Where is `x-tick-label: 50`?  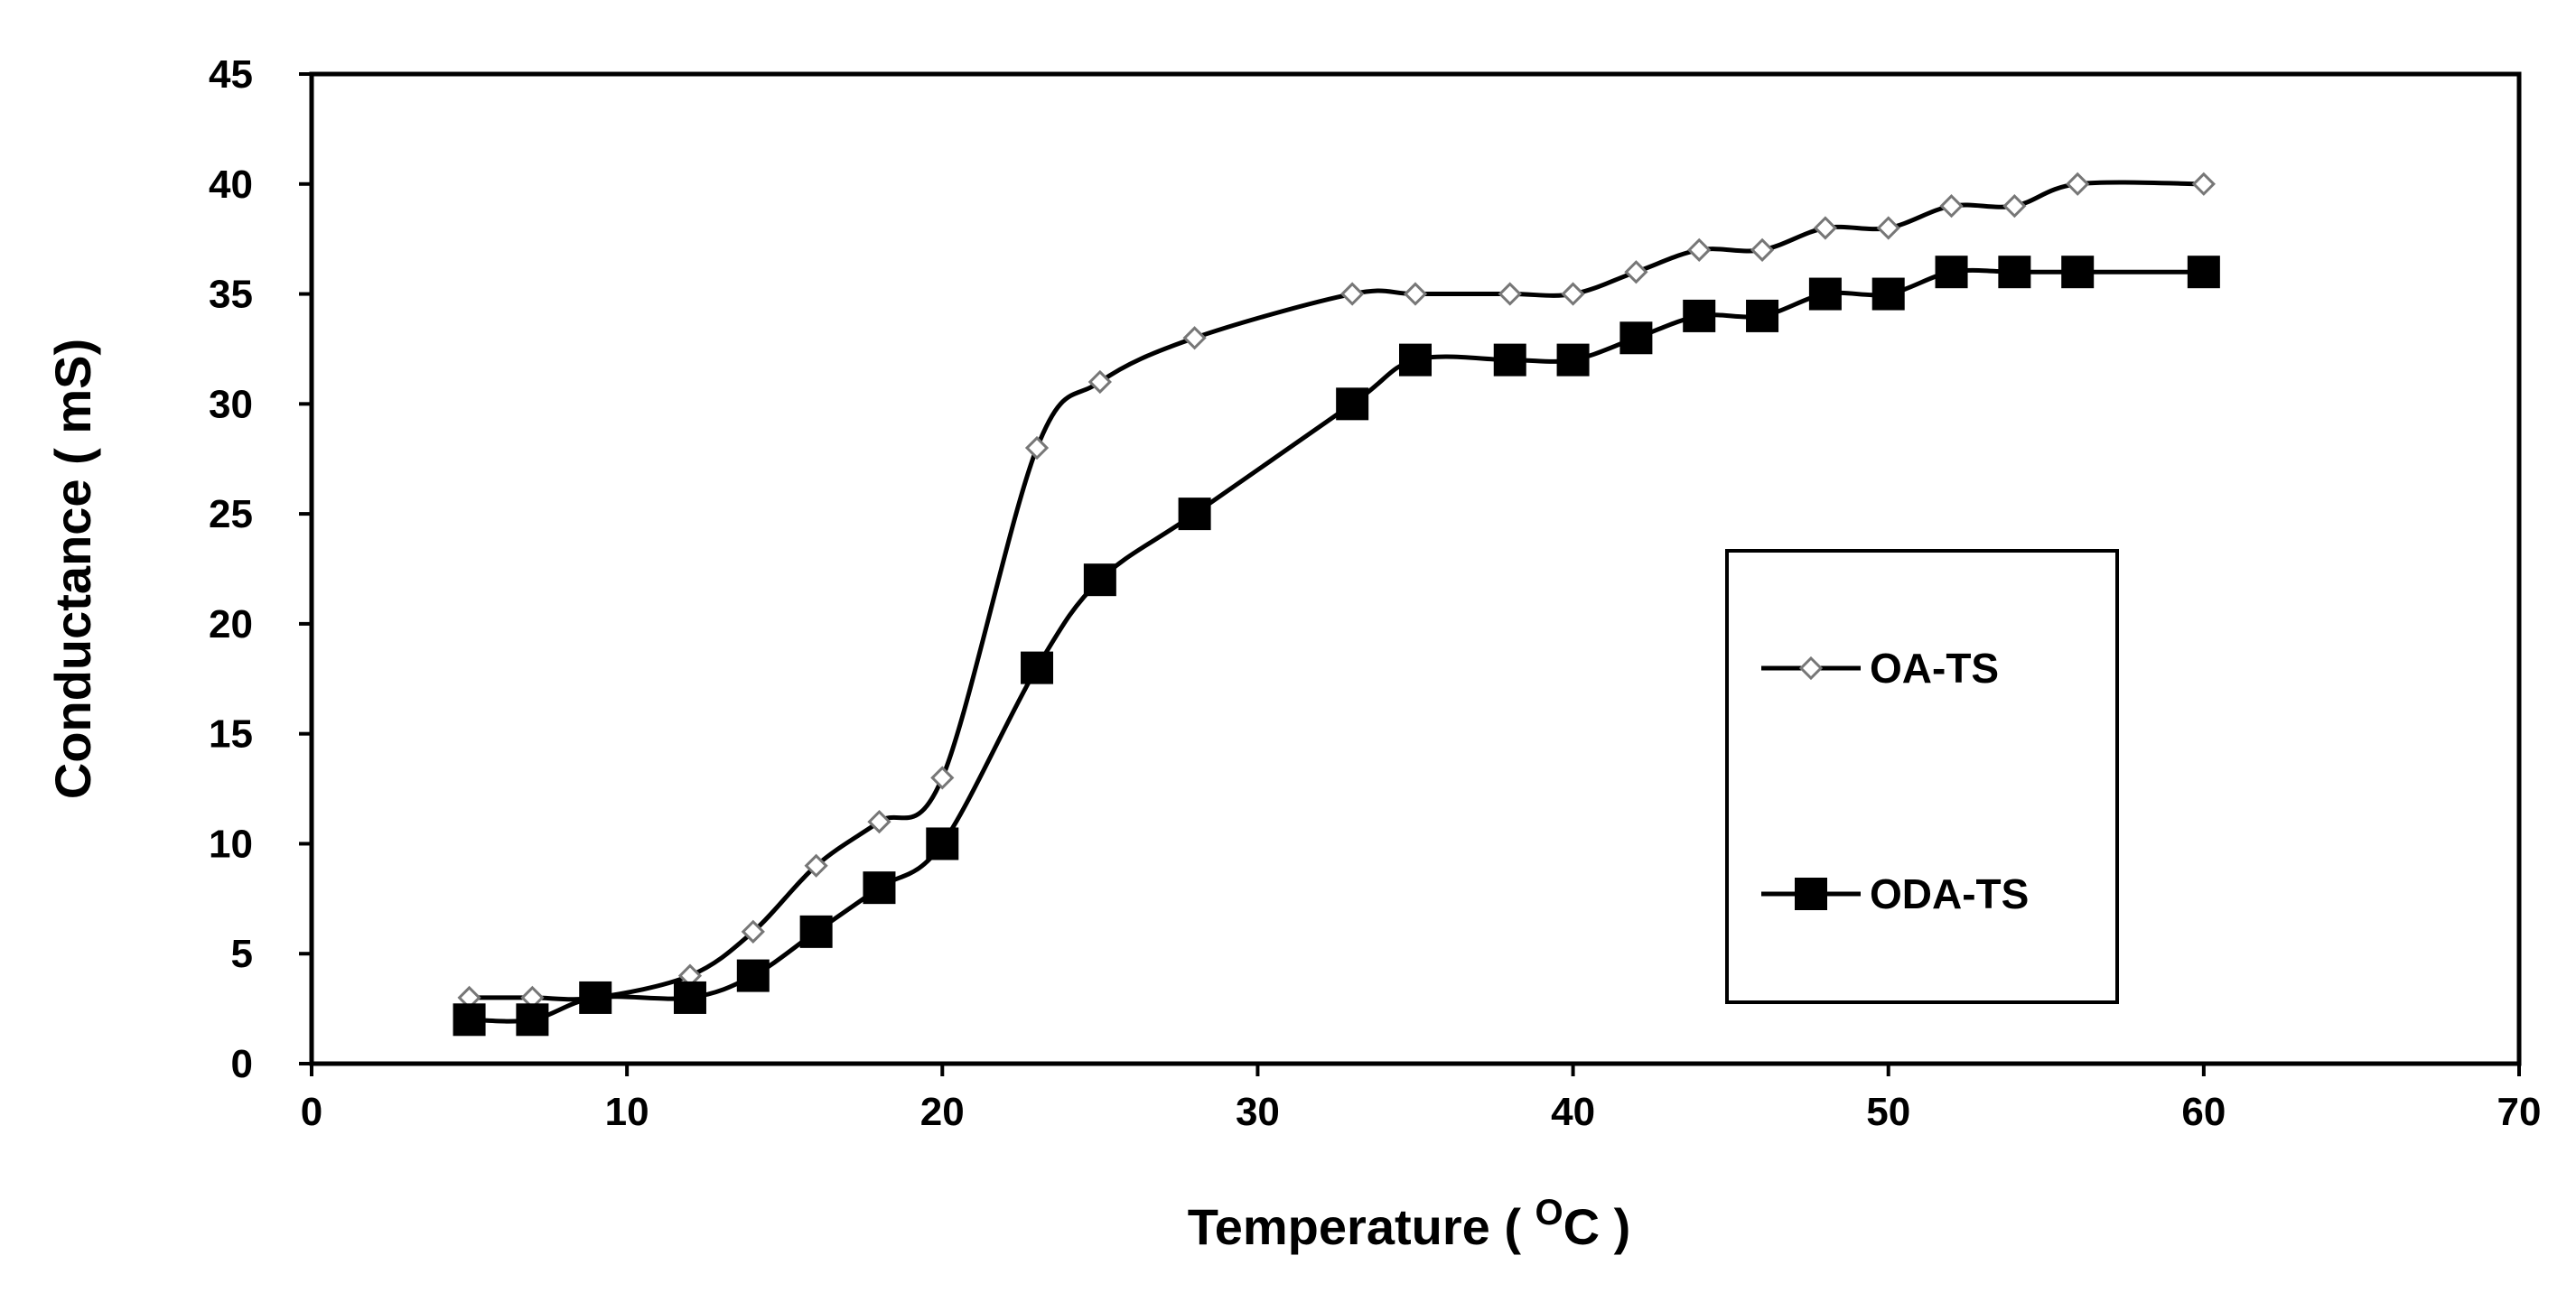 x-tick-label: 50 is located at coordinates (1888, 1112).